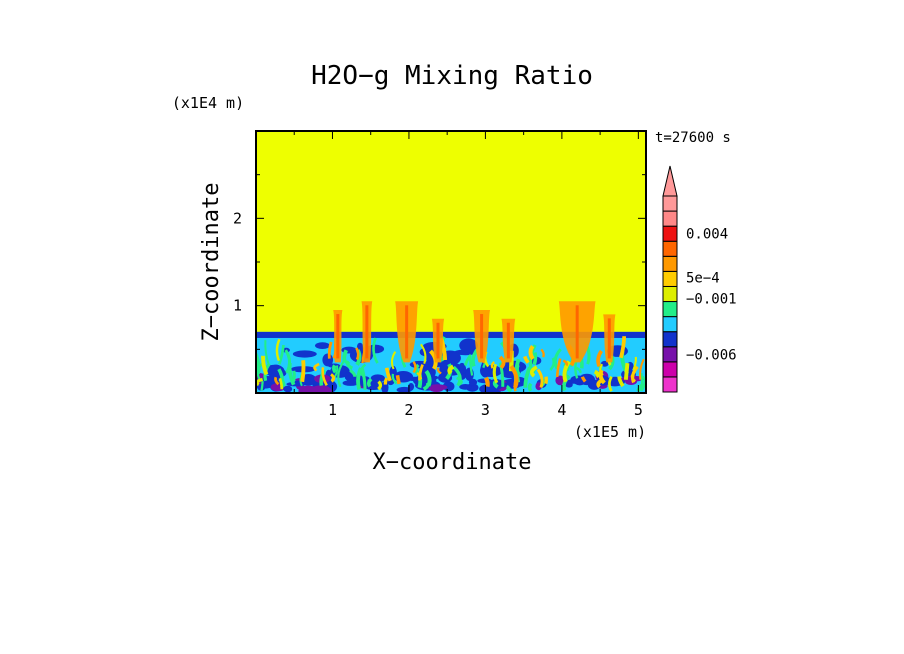 The image size is (904, 654). Describe the element at coordinates (237, 218) in the screenshot. I see `y-tick-label: 2` at that location.